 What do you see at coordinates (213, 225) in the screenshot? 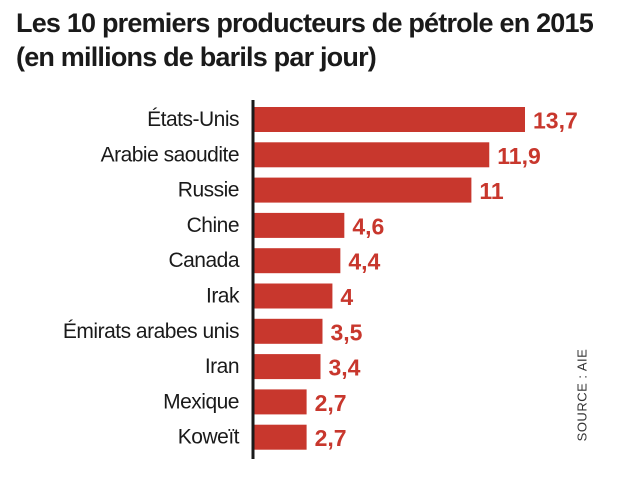
I see `category-label: Chine` at bounding box center [213, 225].